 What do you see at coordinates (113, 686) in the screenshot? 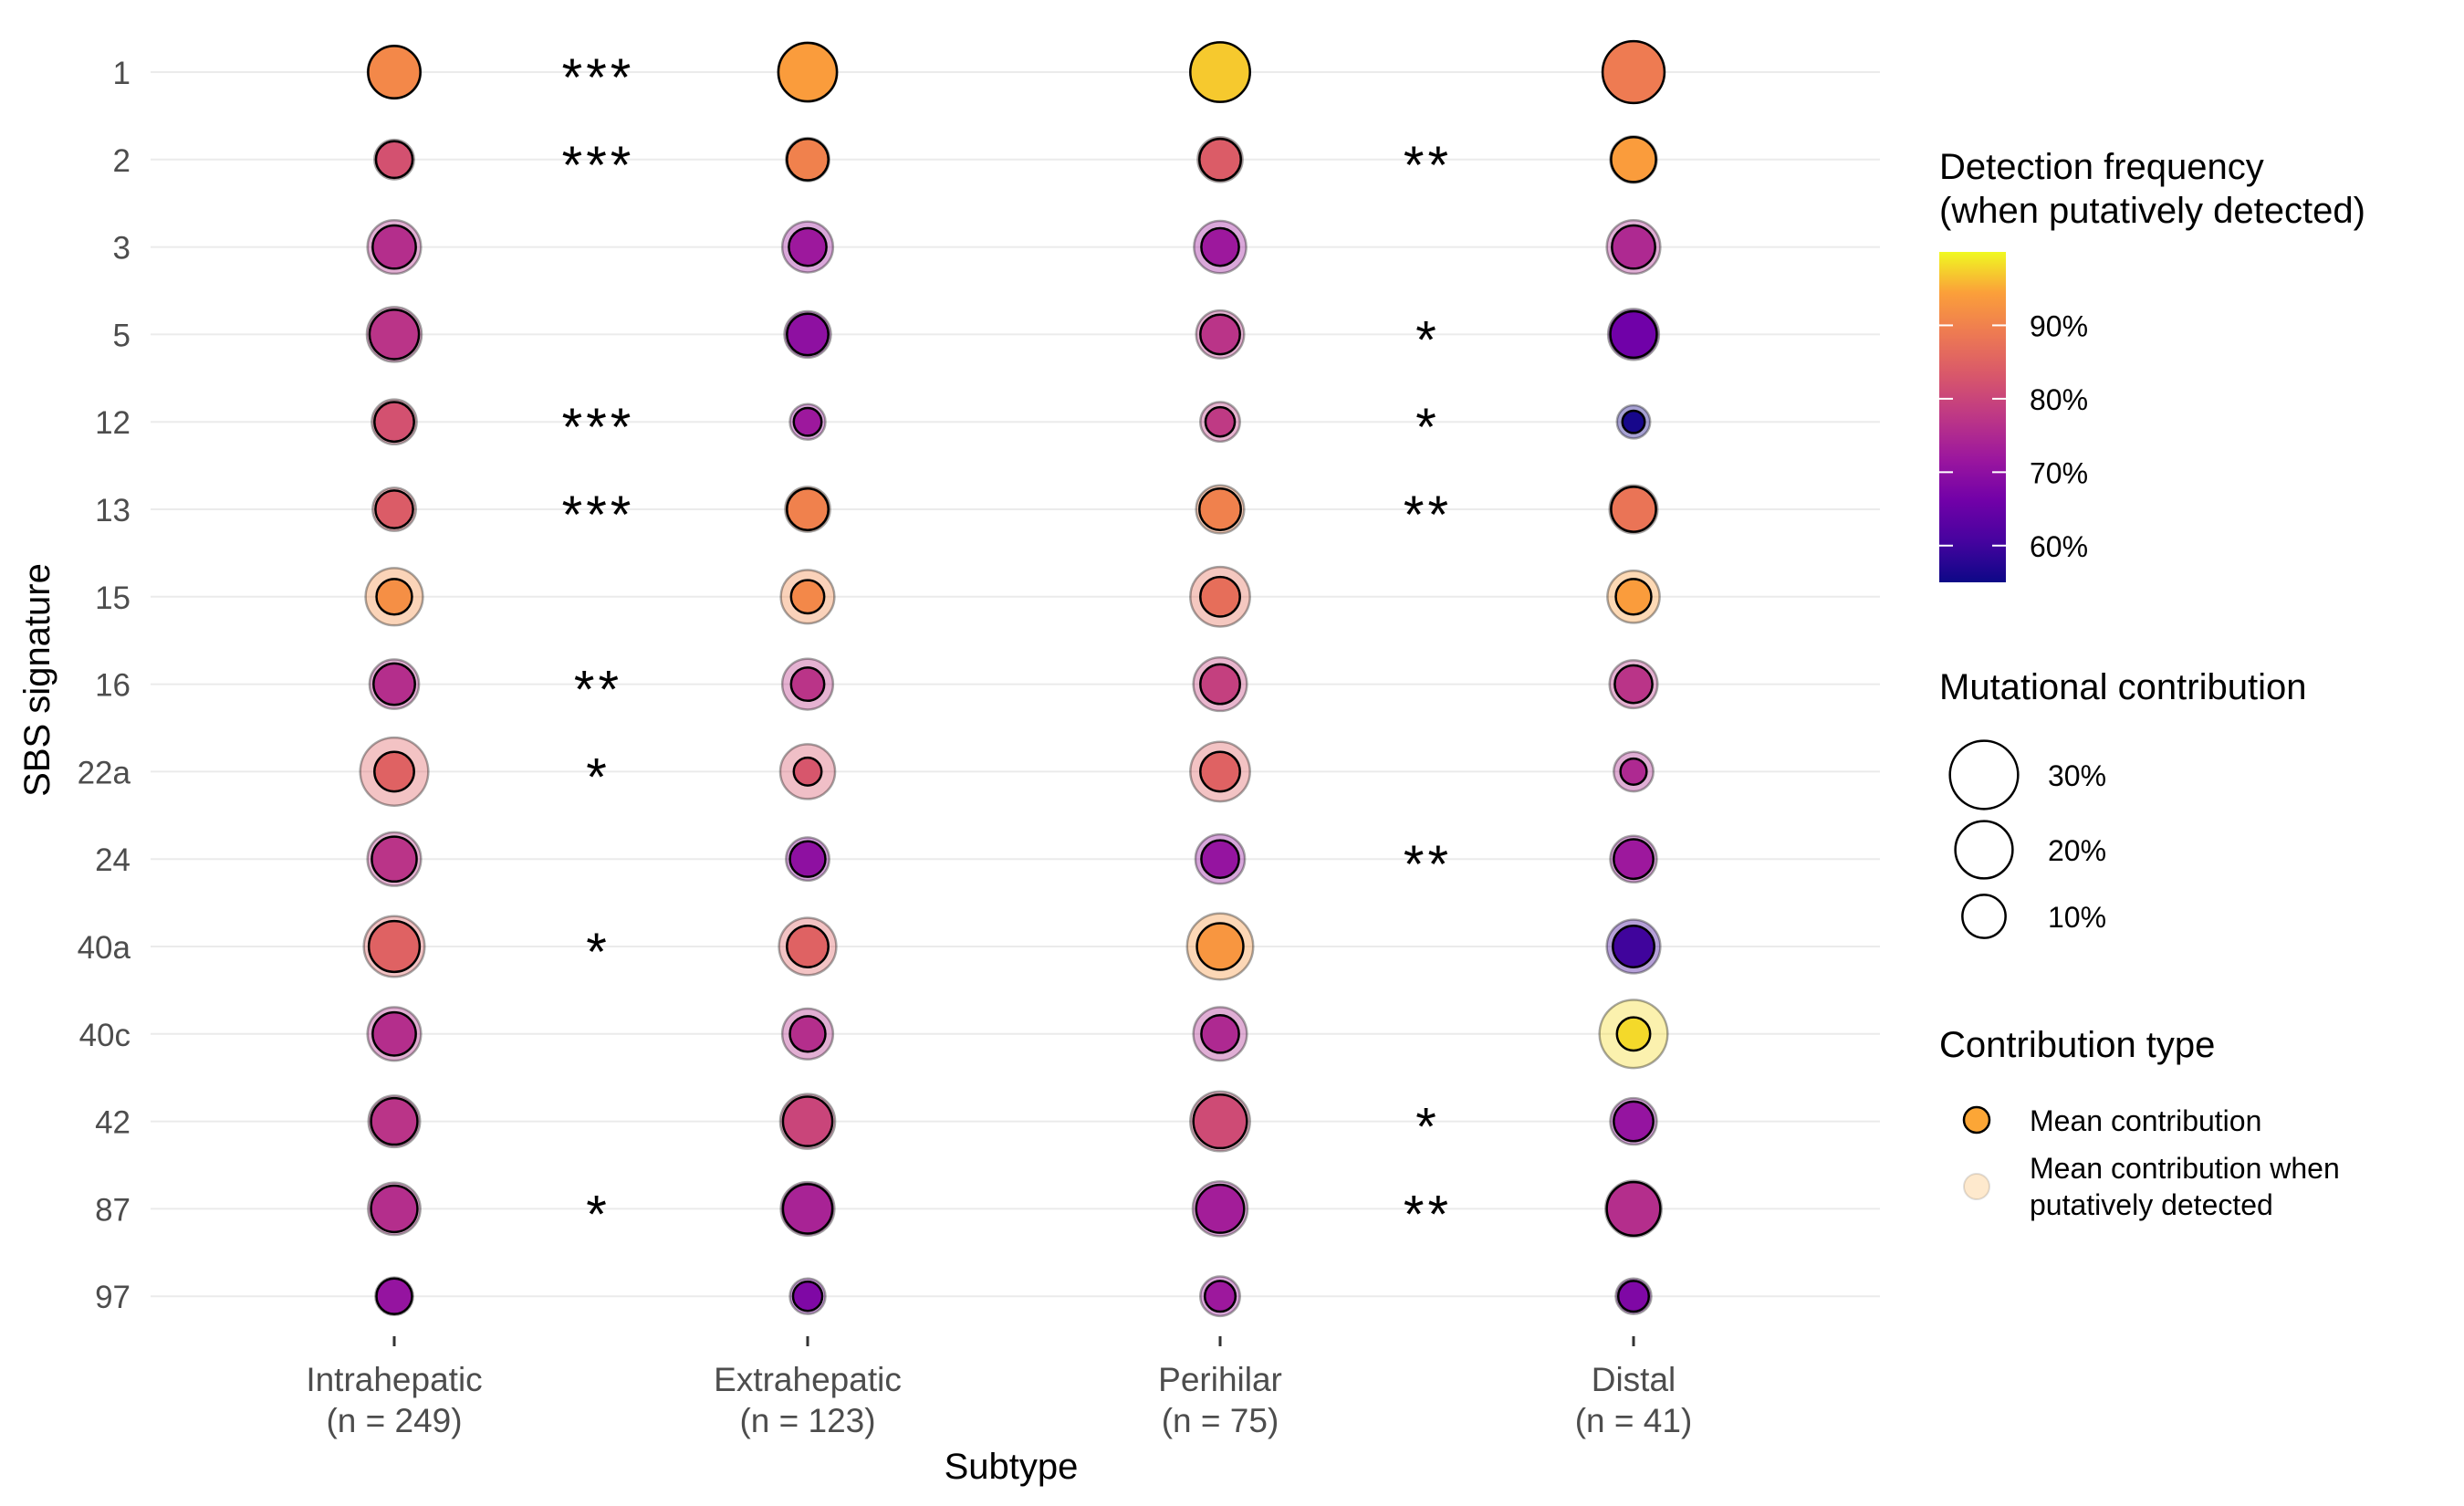
I see `y-tick-label: 16` at bounding box center [113, 686].